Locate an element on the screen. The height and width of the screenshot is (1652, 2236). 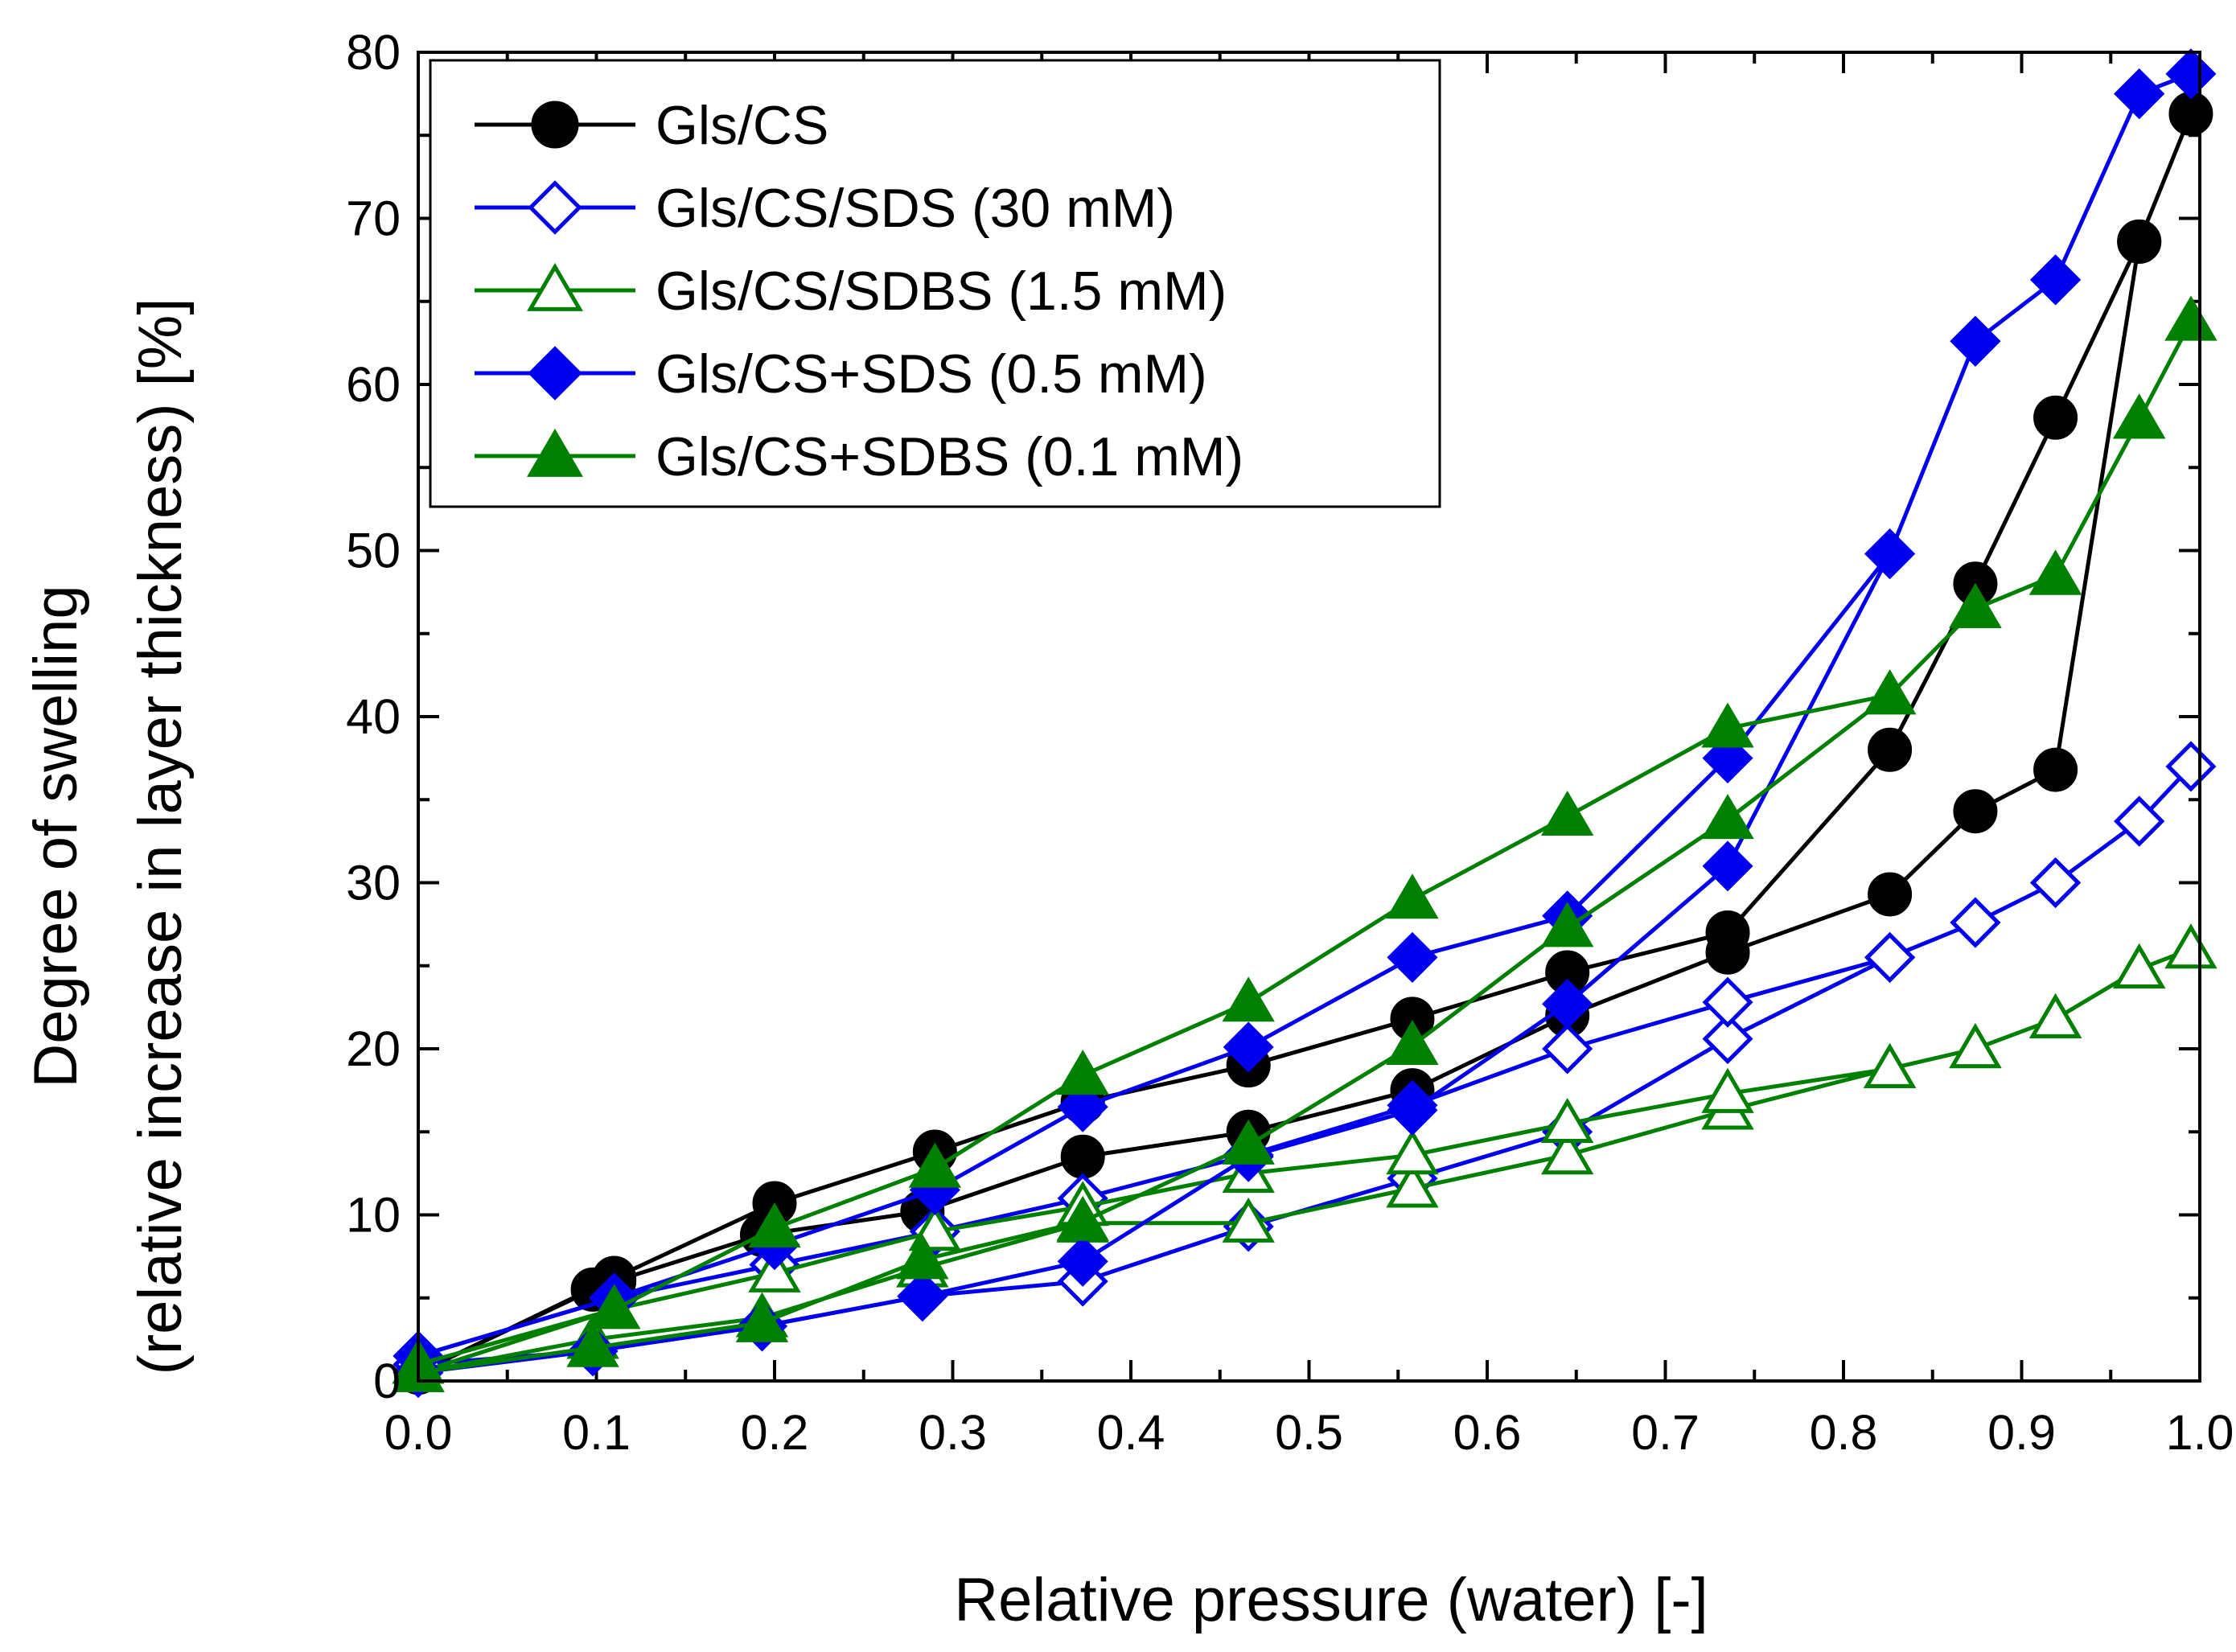
legend-label: Gls/CS+SDS (0.5 mM) is located at coordinates (931, 374).